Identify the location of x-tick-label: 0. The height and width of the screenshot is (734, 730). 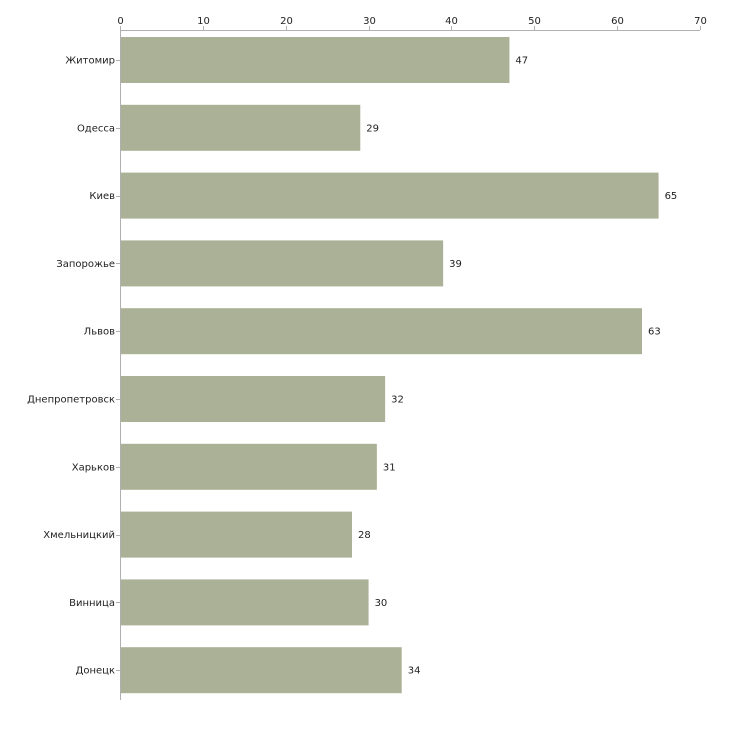
(120, 21).